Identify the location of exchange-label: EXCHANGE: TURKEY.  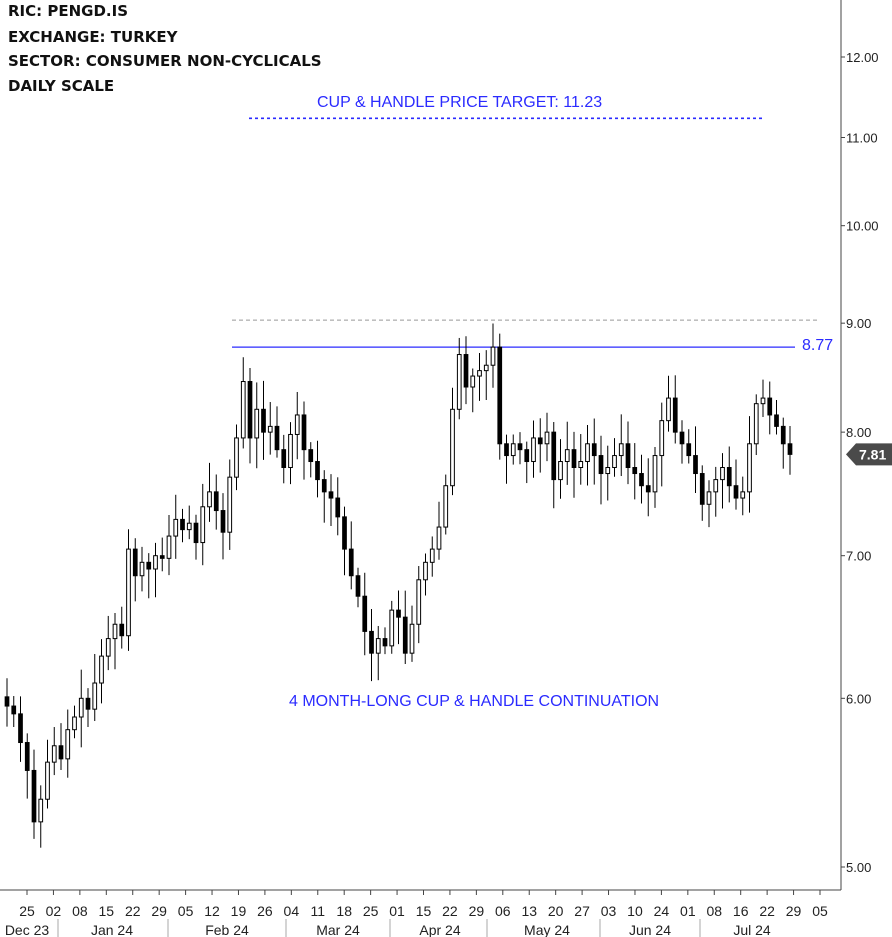
(93, 37).